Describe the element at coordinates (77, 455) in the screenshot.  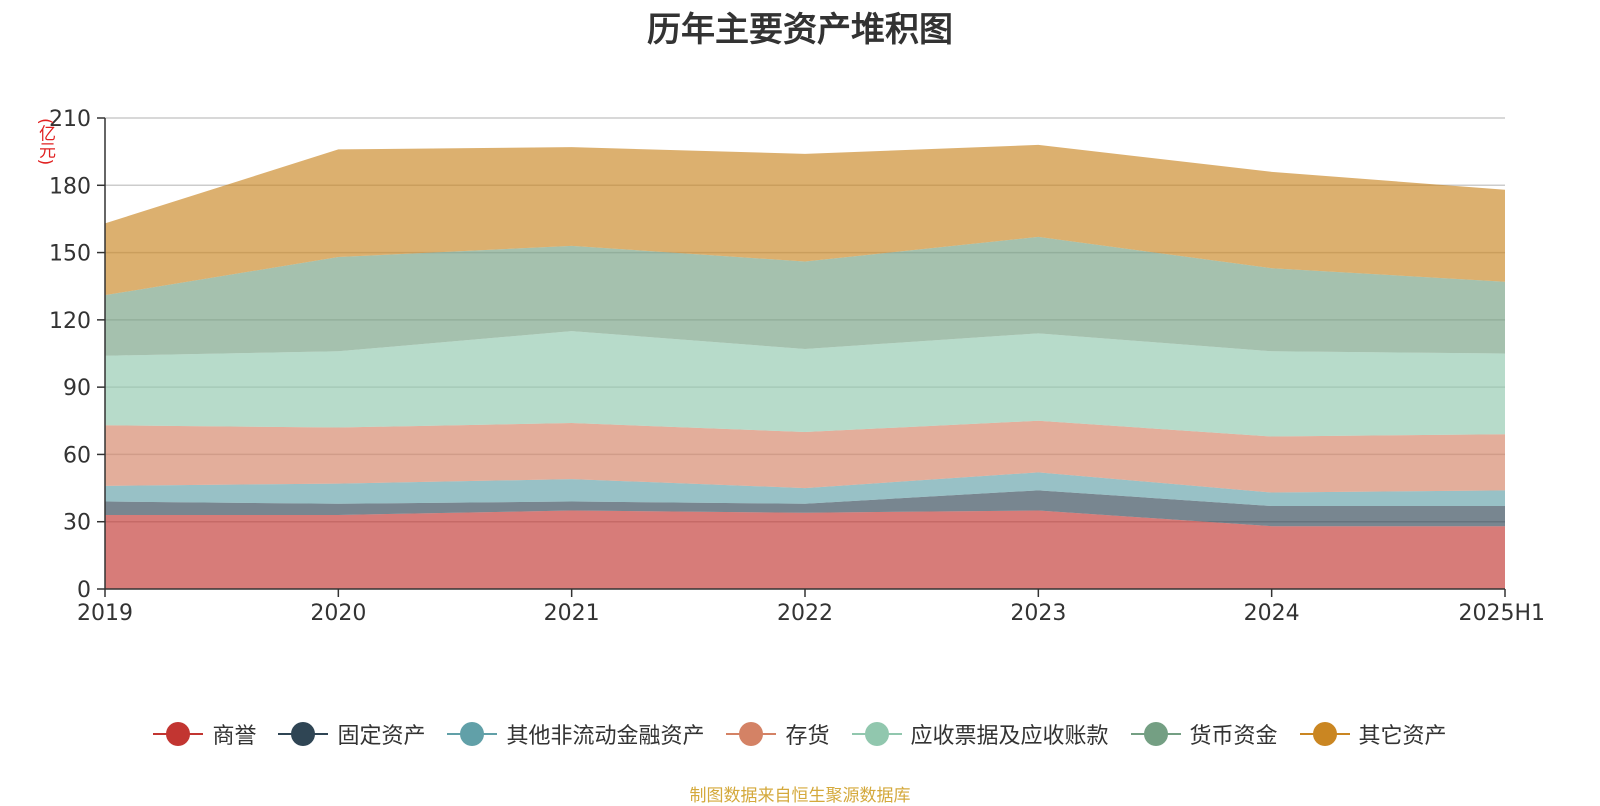
I see `y-tick-label: 60` at that location.